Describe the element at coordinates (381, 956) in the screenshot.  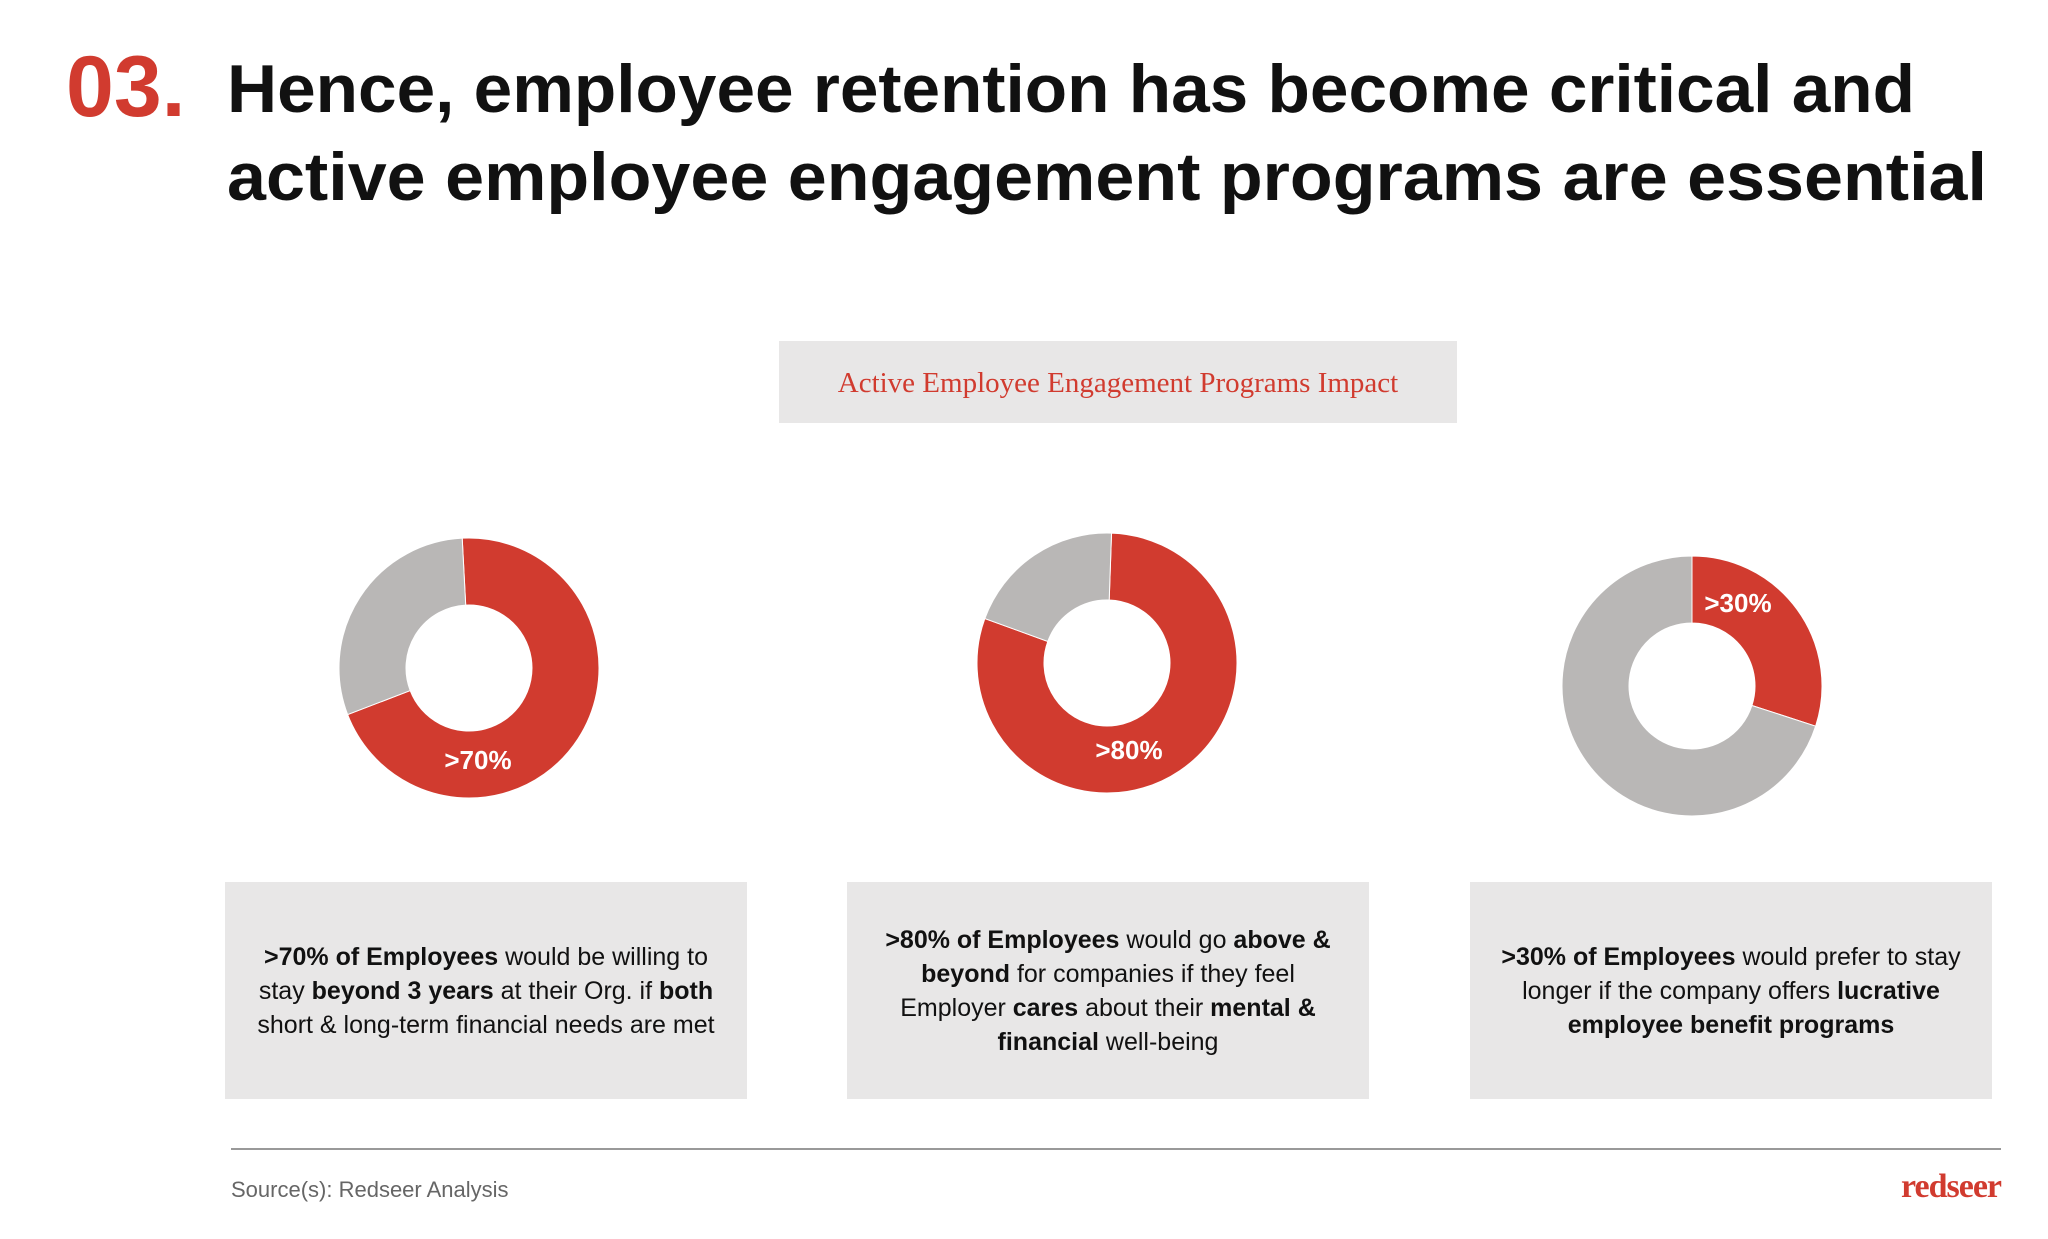
I see `note-emphasis: >70% of Employees` at that location.